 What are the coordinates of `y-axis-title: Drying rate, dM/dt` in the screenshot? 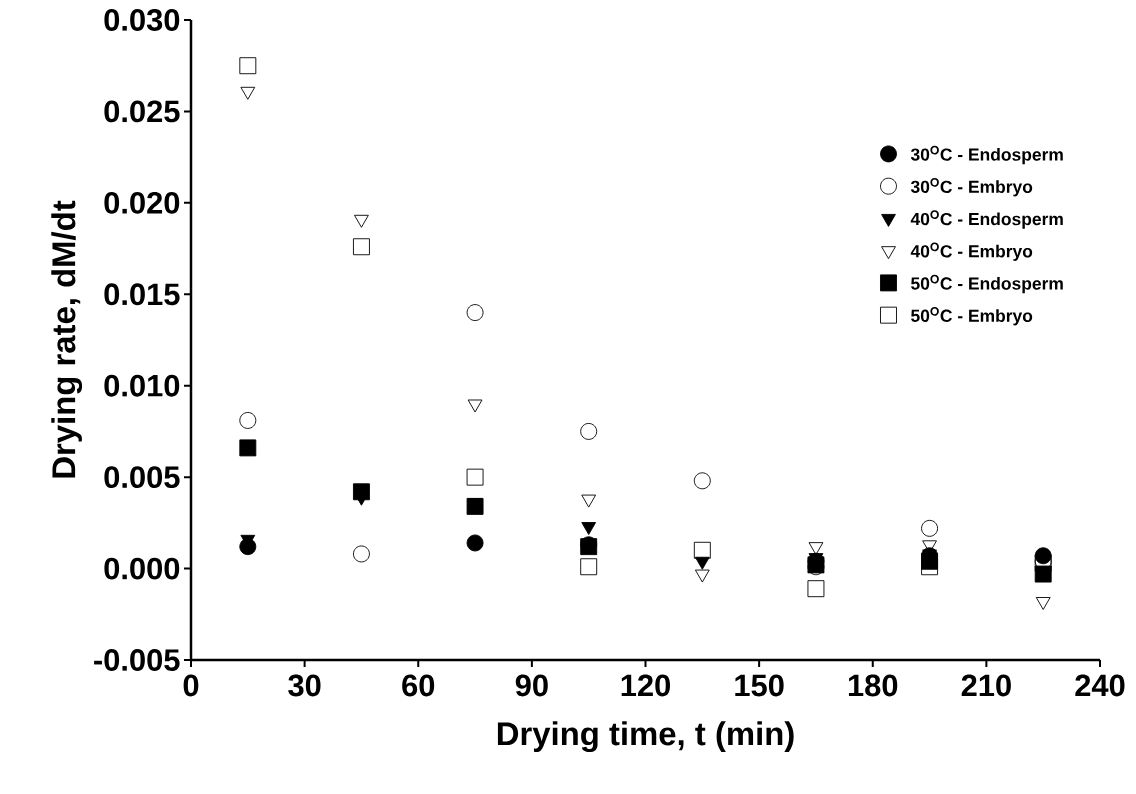 It's located at (67, 339).